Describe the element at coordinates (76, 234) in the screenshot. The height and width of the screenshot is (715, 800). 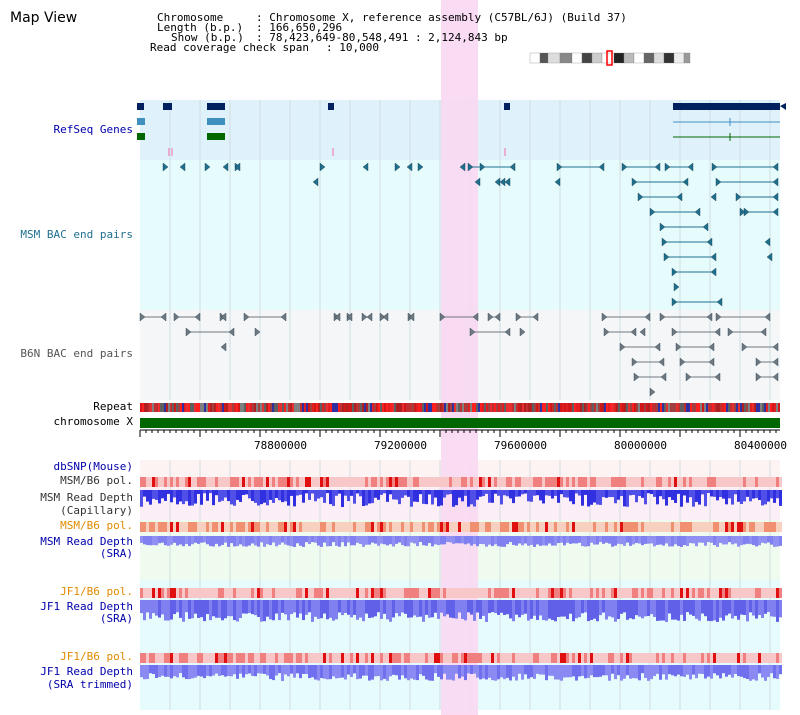
I see `track-label-msm-bac: MSM BAC end pairs` at that location.